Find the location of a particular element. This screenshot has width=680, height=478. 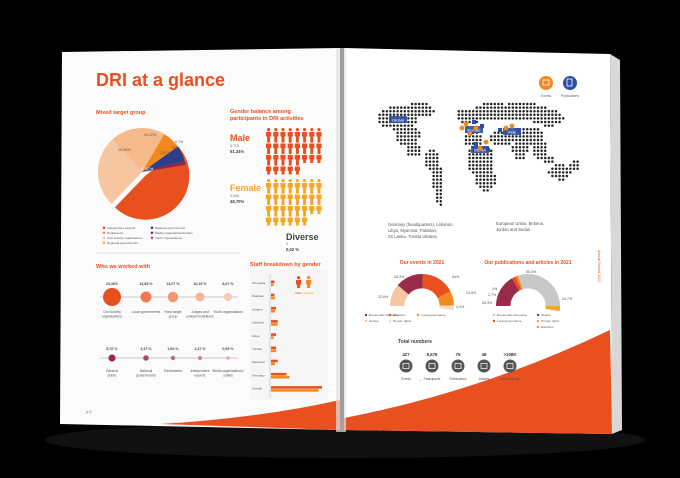

publications-legend-swatch is located at coordinates (494, 321).